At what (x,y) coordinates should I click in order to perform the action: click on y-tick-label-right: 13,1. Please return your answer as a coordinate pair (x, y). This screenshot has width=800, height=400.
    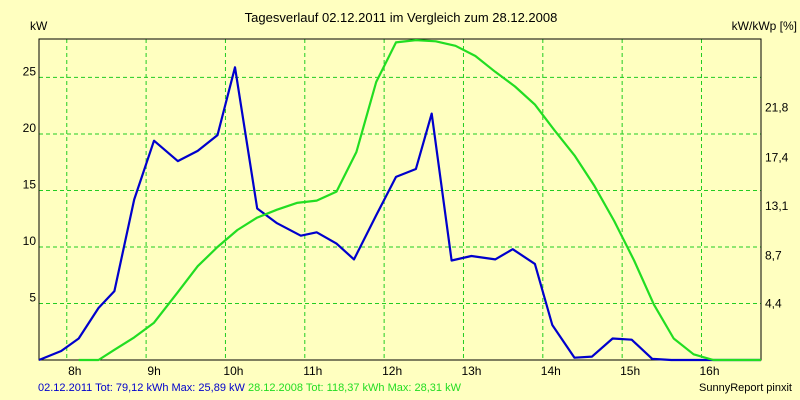
    Looking at the image, I should click on (777, 206).